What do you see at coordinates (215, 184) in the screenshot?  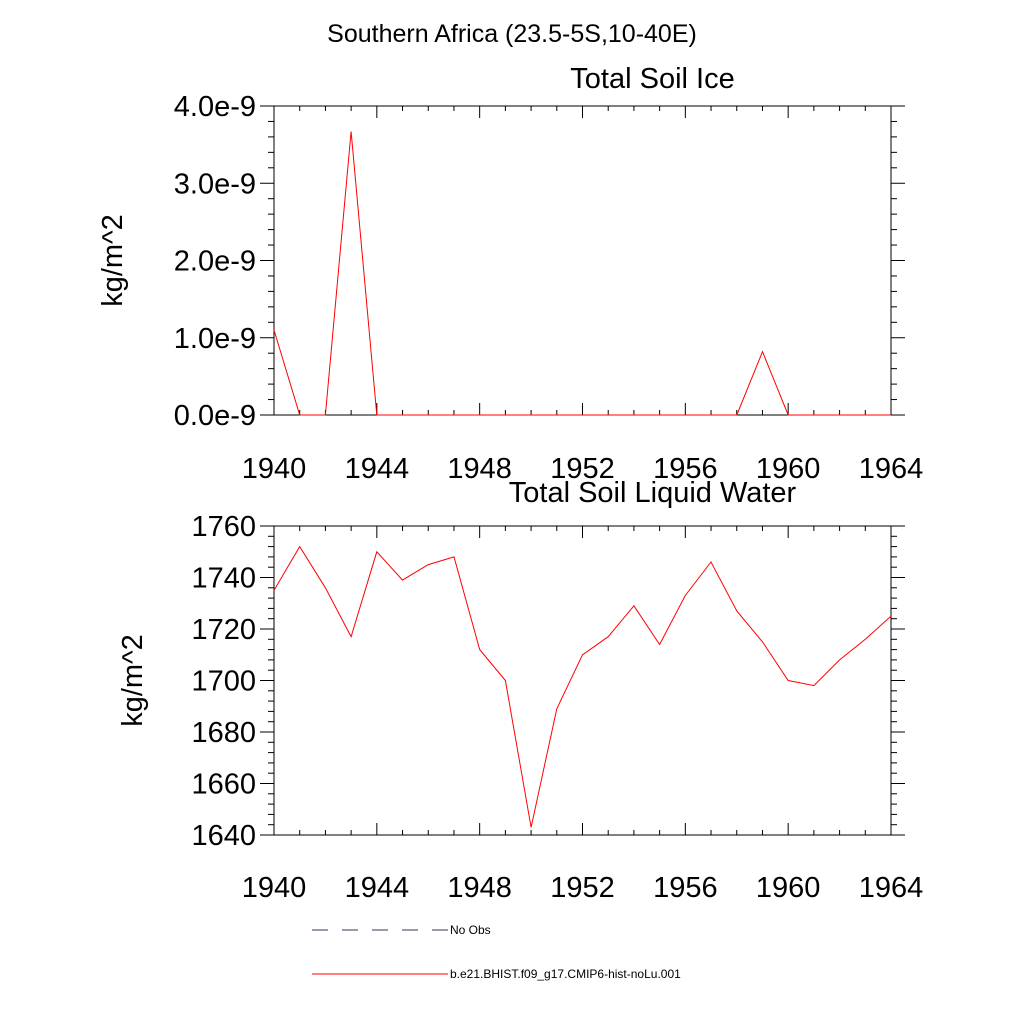 I see `y-tick-label: 3.0e-9` at bounding box center [215, 184].